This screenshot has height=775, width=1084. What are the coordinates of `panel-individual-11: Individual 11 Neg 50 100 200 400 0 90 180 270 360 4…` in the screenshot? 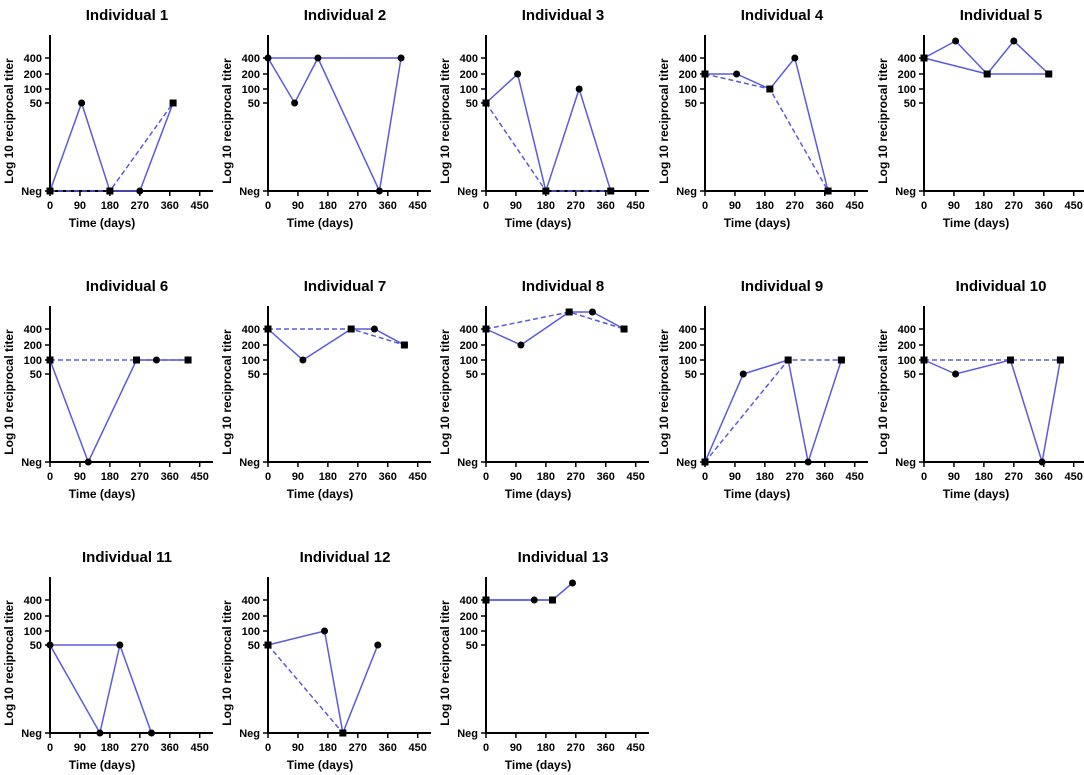 It's located at (107, 660).